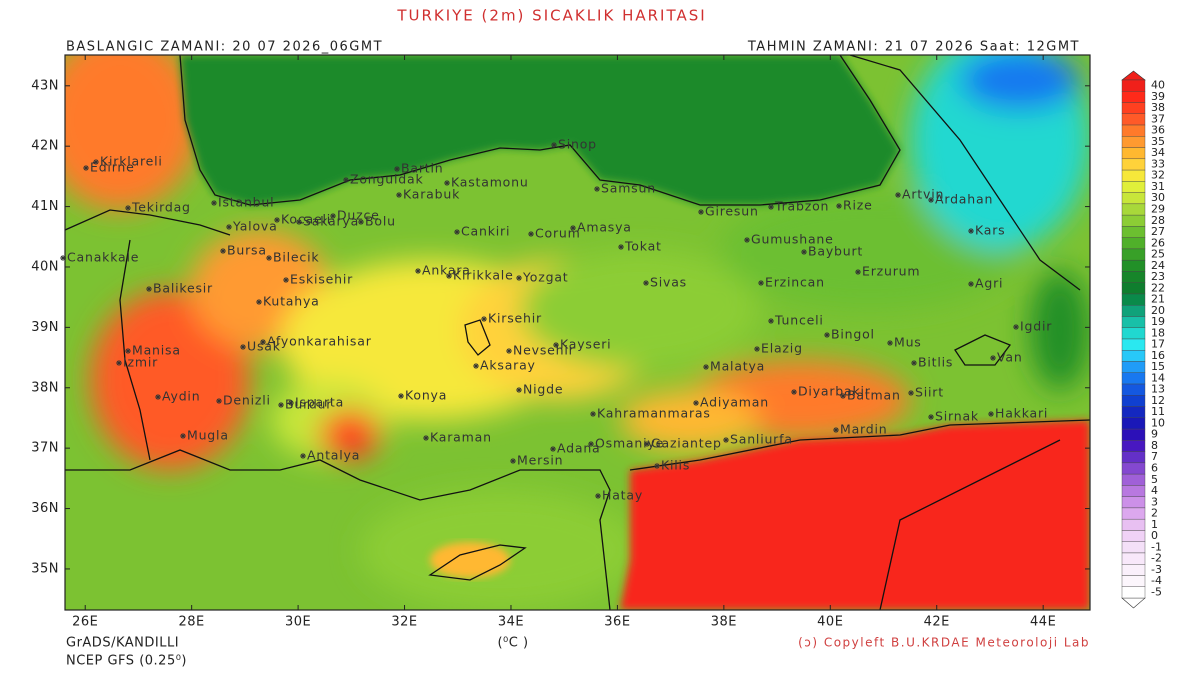 This screenshot has height=675, width=1200. I want to click on colorbar-label: 27, so click(1158, 231).